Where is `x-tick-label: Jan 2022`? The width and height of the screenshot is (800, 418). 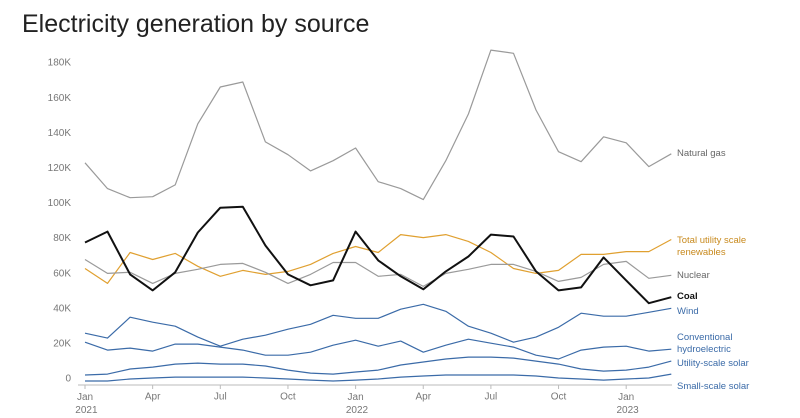 x-tick-label: Jan 2022 is located at coordinates (355, 404).